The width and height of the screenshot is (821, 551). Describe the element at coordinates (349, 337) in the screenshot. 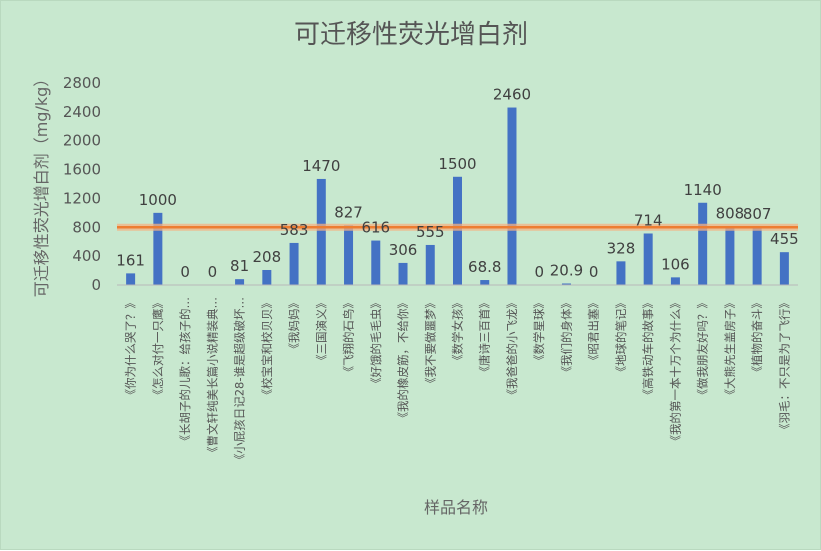

I see `category-label: 《飞翔的石鸟》` at that location.